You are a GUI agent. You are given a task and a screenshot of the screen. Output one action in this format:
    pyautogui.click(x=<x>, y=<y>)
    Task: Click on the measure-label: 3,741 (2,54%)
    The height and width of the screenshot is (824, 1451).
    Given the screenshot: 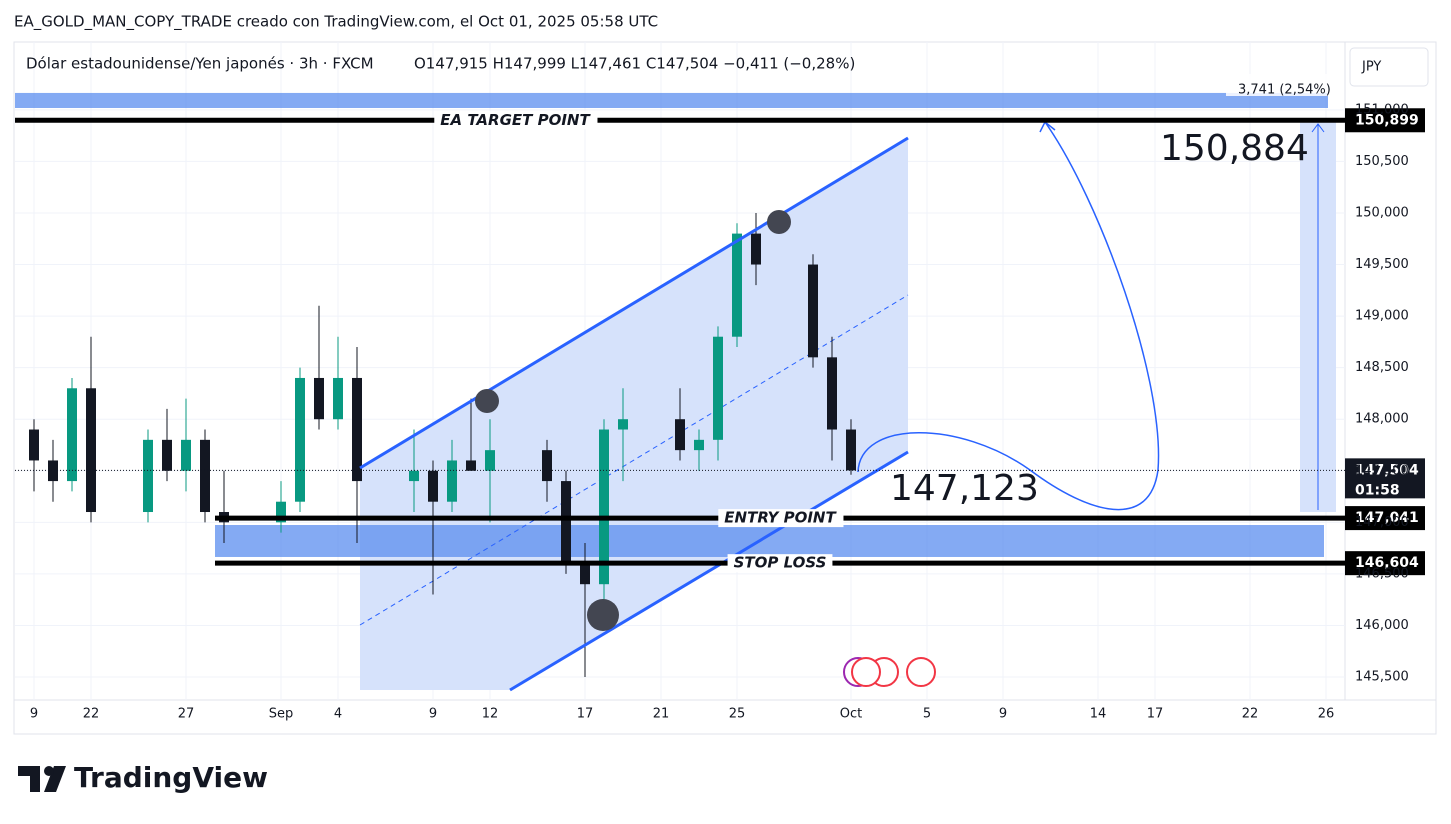 What is the action you would take?
    pyautogui.click(x=1284, y=90)
    